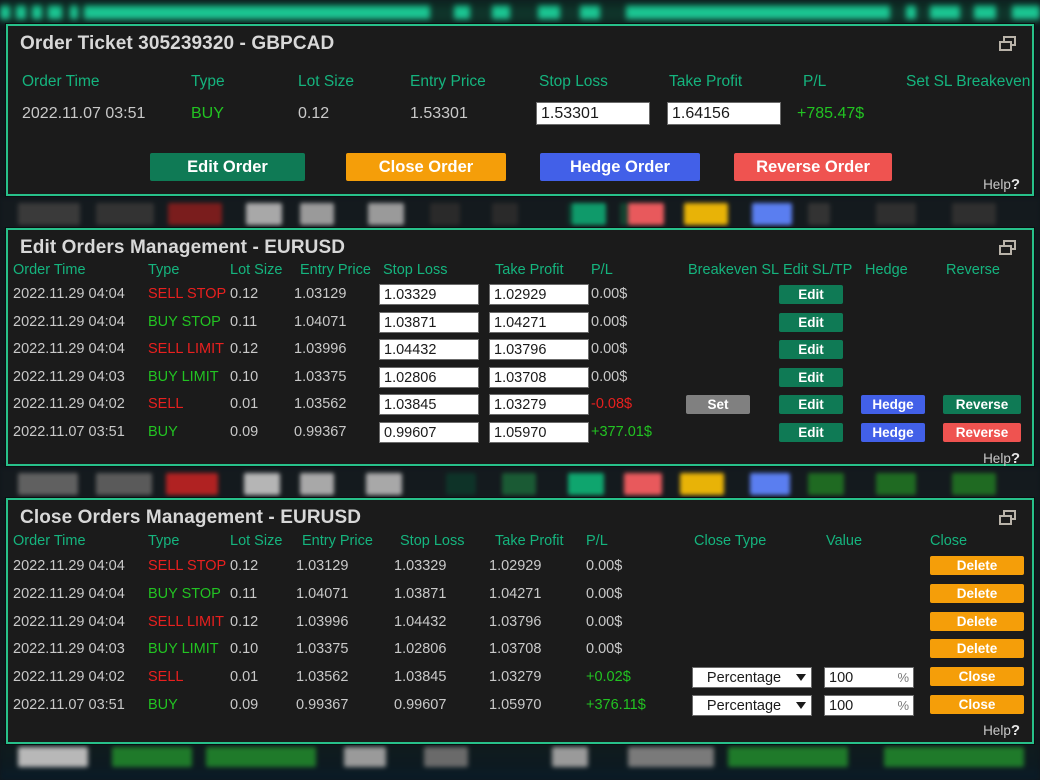  Describe the element at coordinates (429, 377) in the screenshot. I see `edit-row-3-stop-loss-input` at that location.